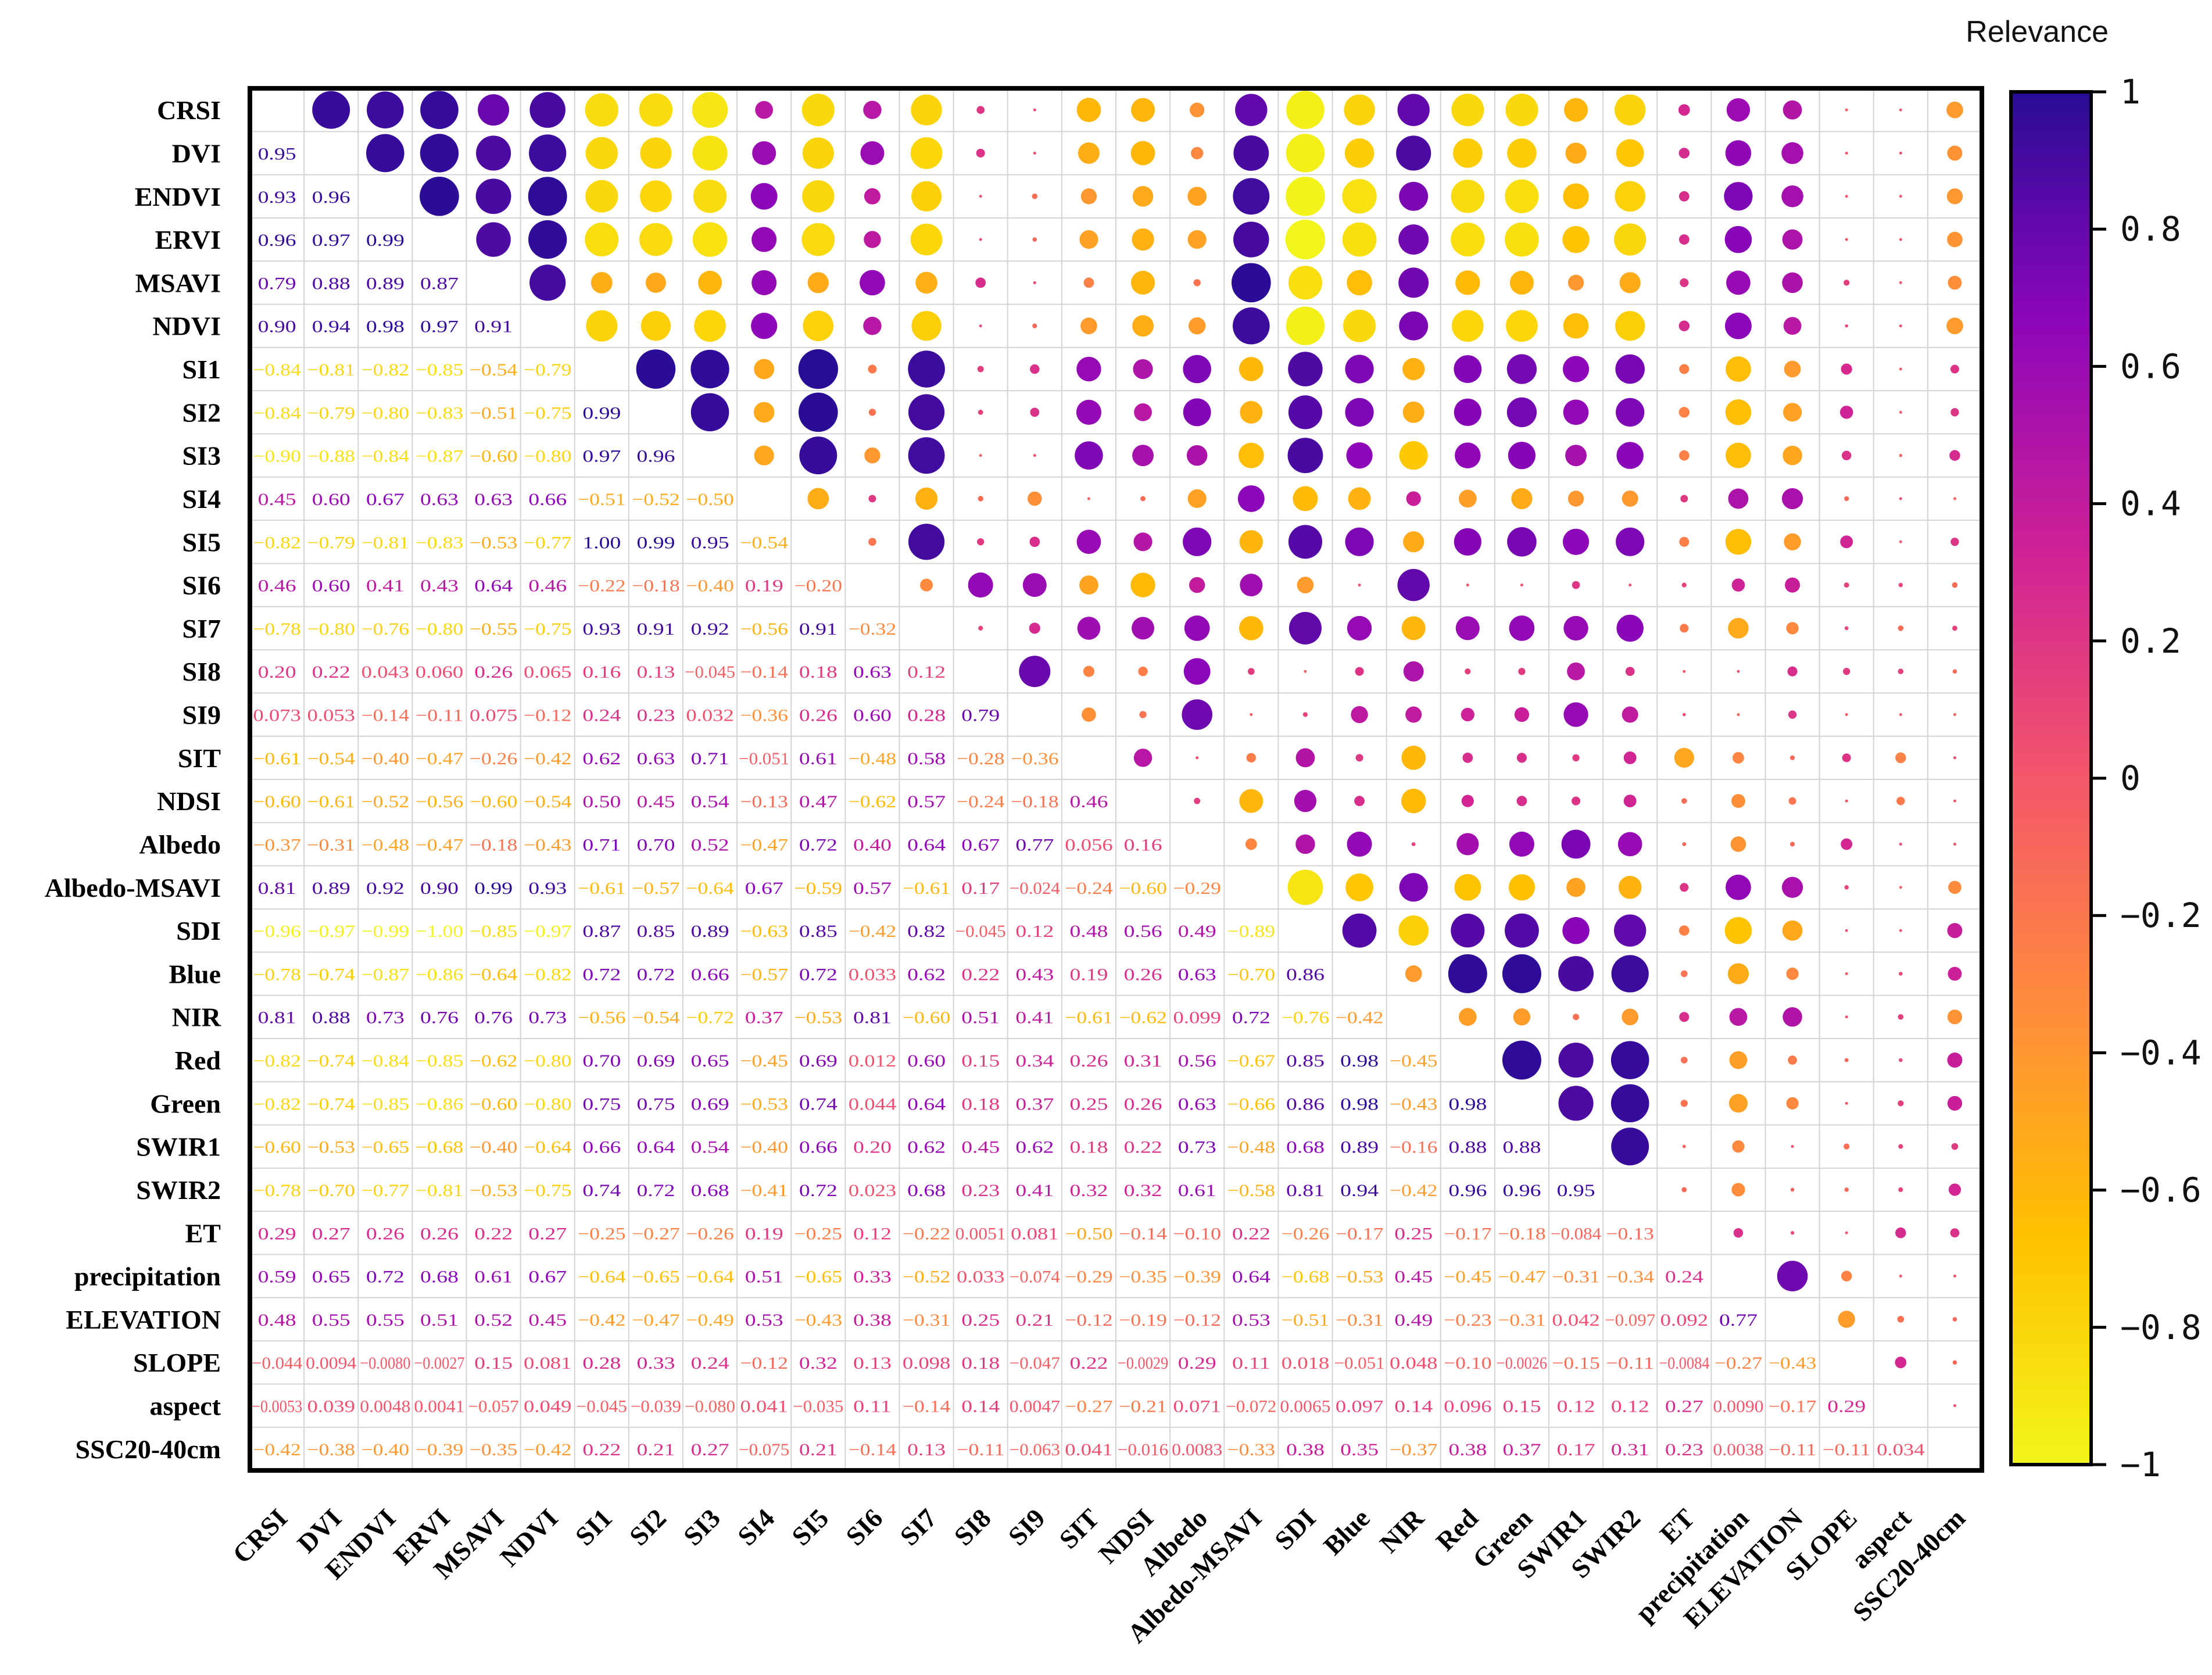 The image size is (2212, 1675). Describe the element at coordinates (331, 1449) in the screenshot. I see `corr-value-SSC20-40cm-DVI: −0.38` at that location.